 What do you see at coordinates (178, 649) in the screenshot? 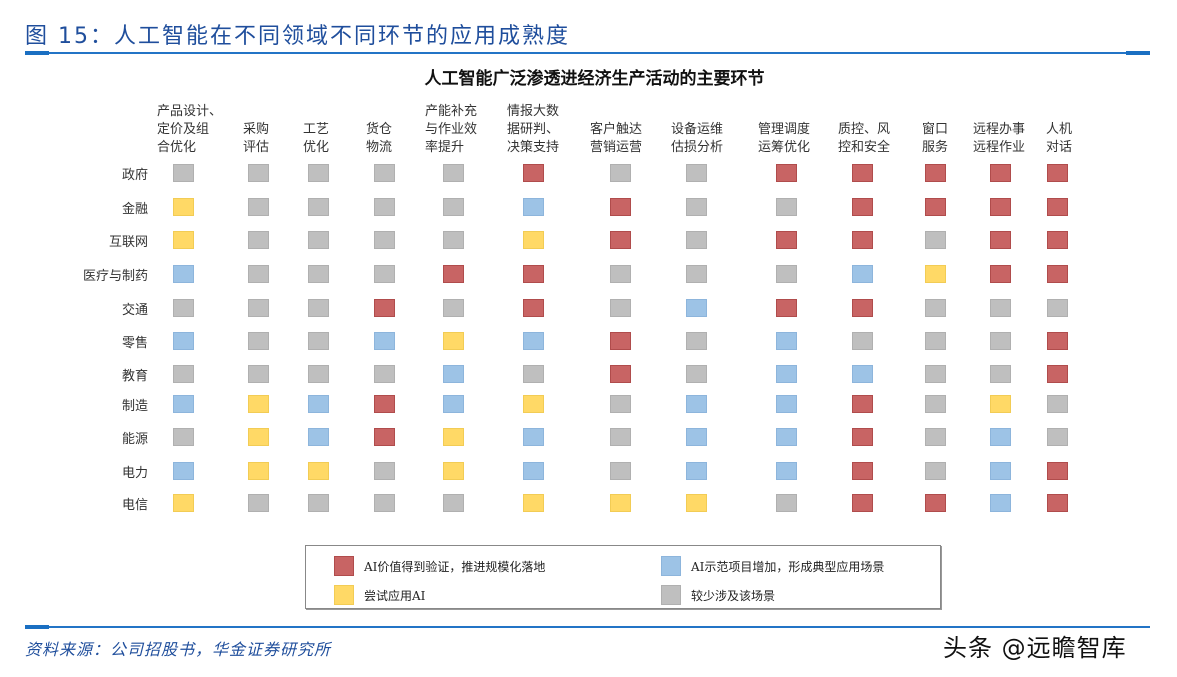
I see `source-note: 资料来源：公司招股书，华金证券研究所` at bounding box center [178, 649].